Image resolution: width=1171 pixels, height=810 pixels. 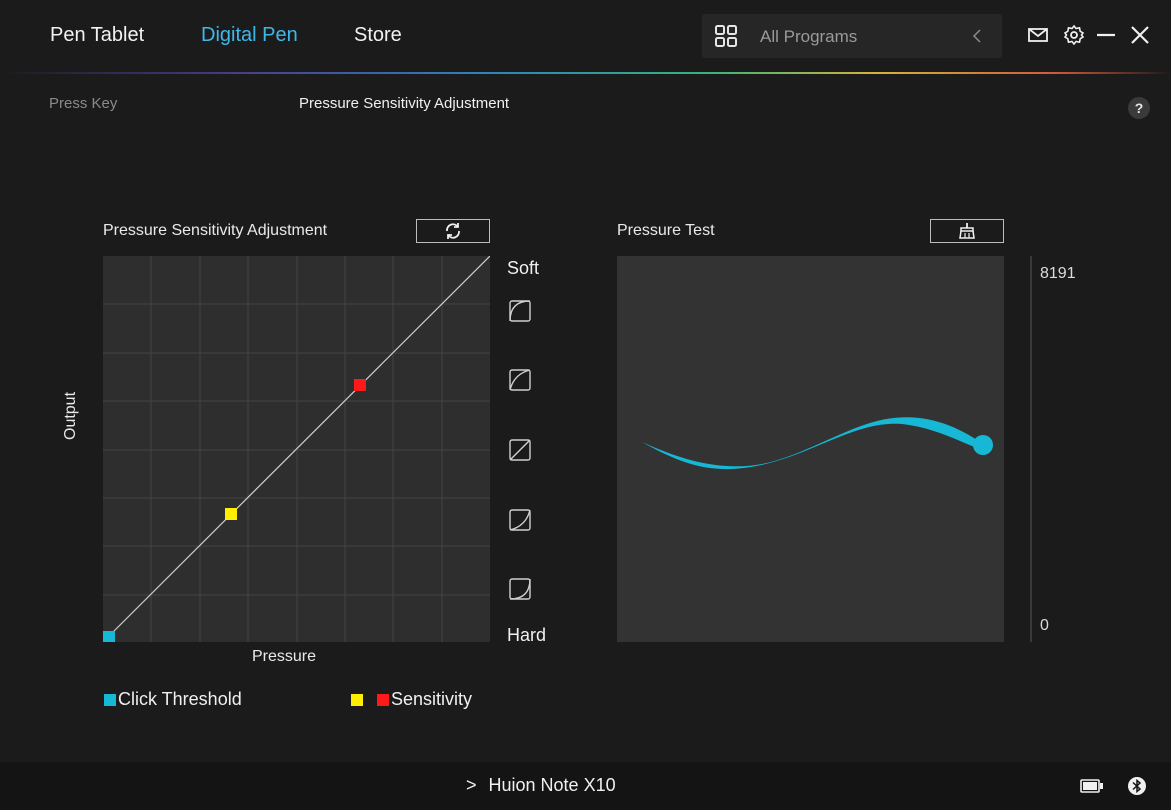 What do you see at coordinates (432, 699) in the screenshot?
I see `legend-sensitivity-label: Sensitivity` at bounding box center [432, 699].